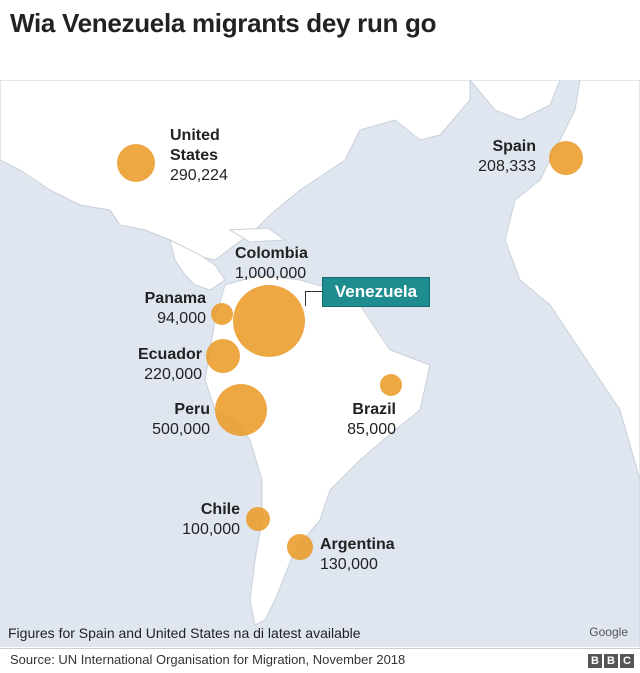  What do you see at coordinates (220, 509) in the screenshot?
I see `country-name: Chile` at bounding box center [220, 509].